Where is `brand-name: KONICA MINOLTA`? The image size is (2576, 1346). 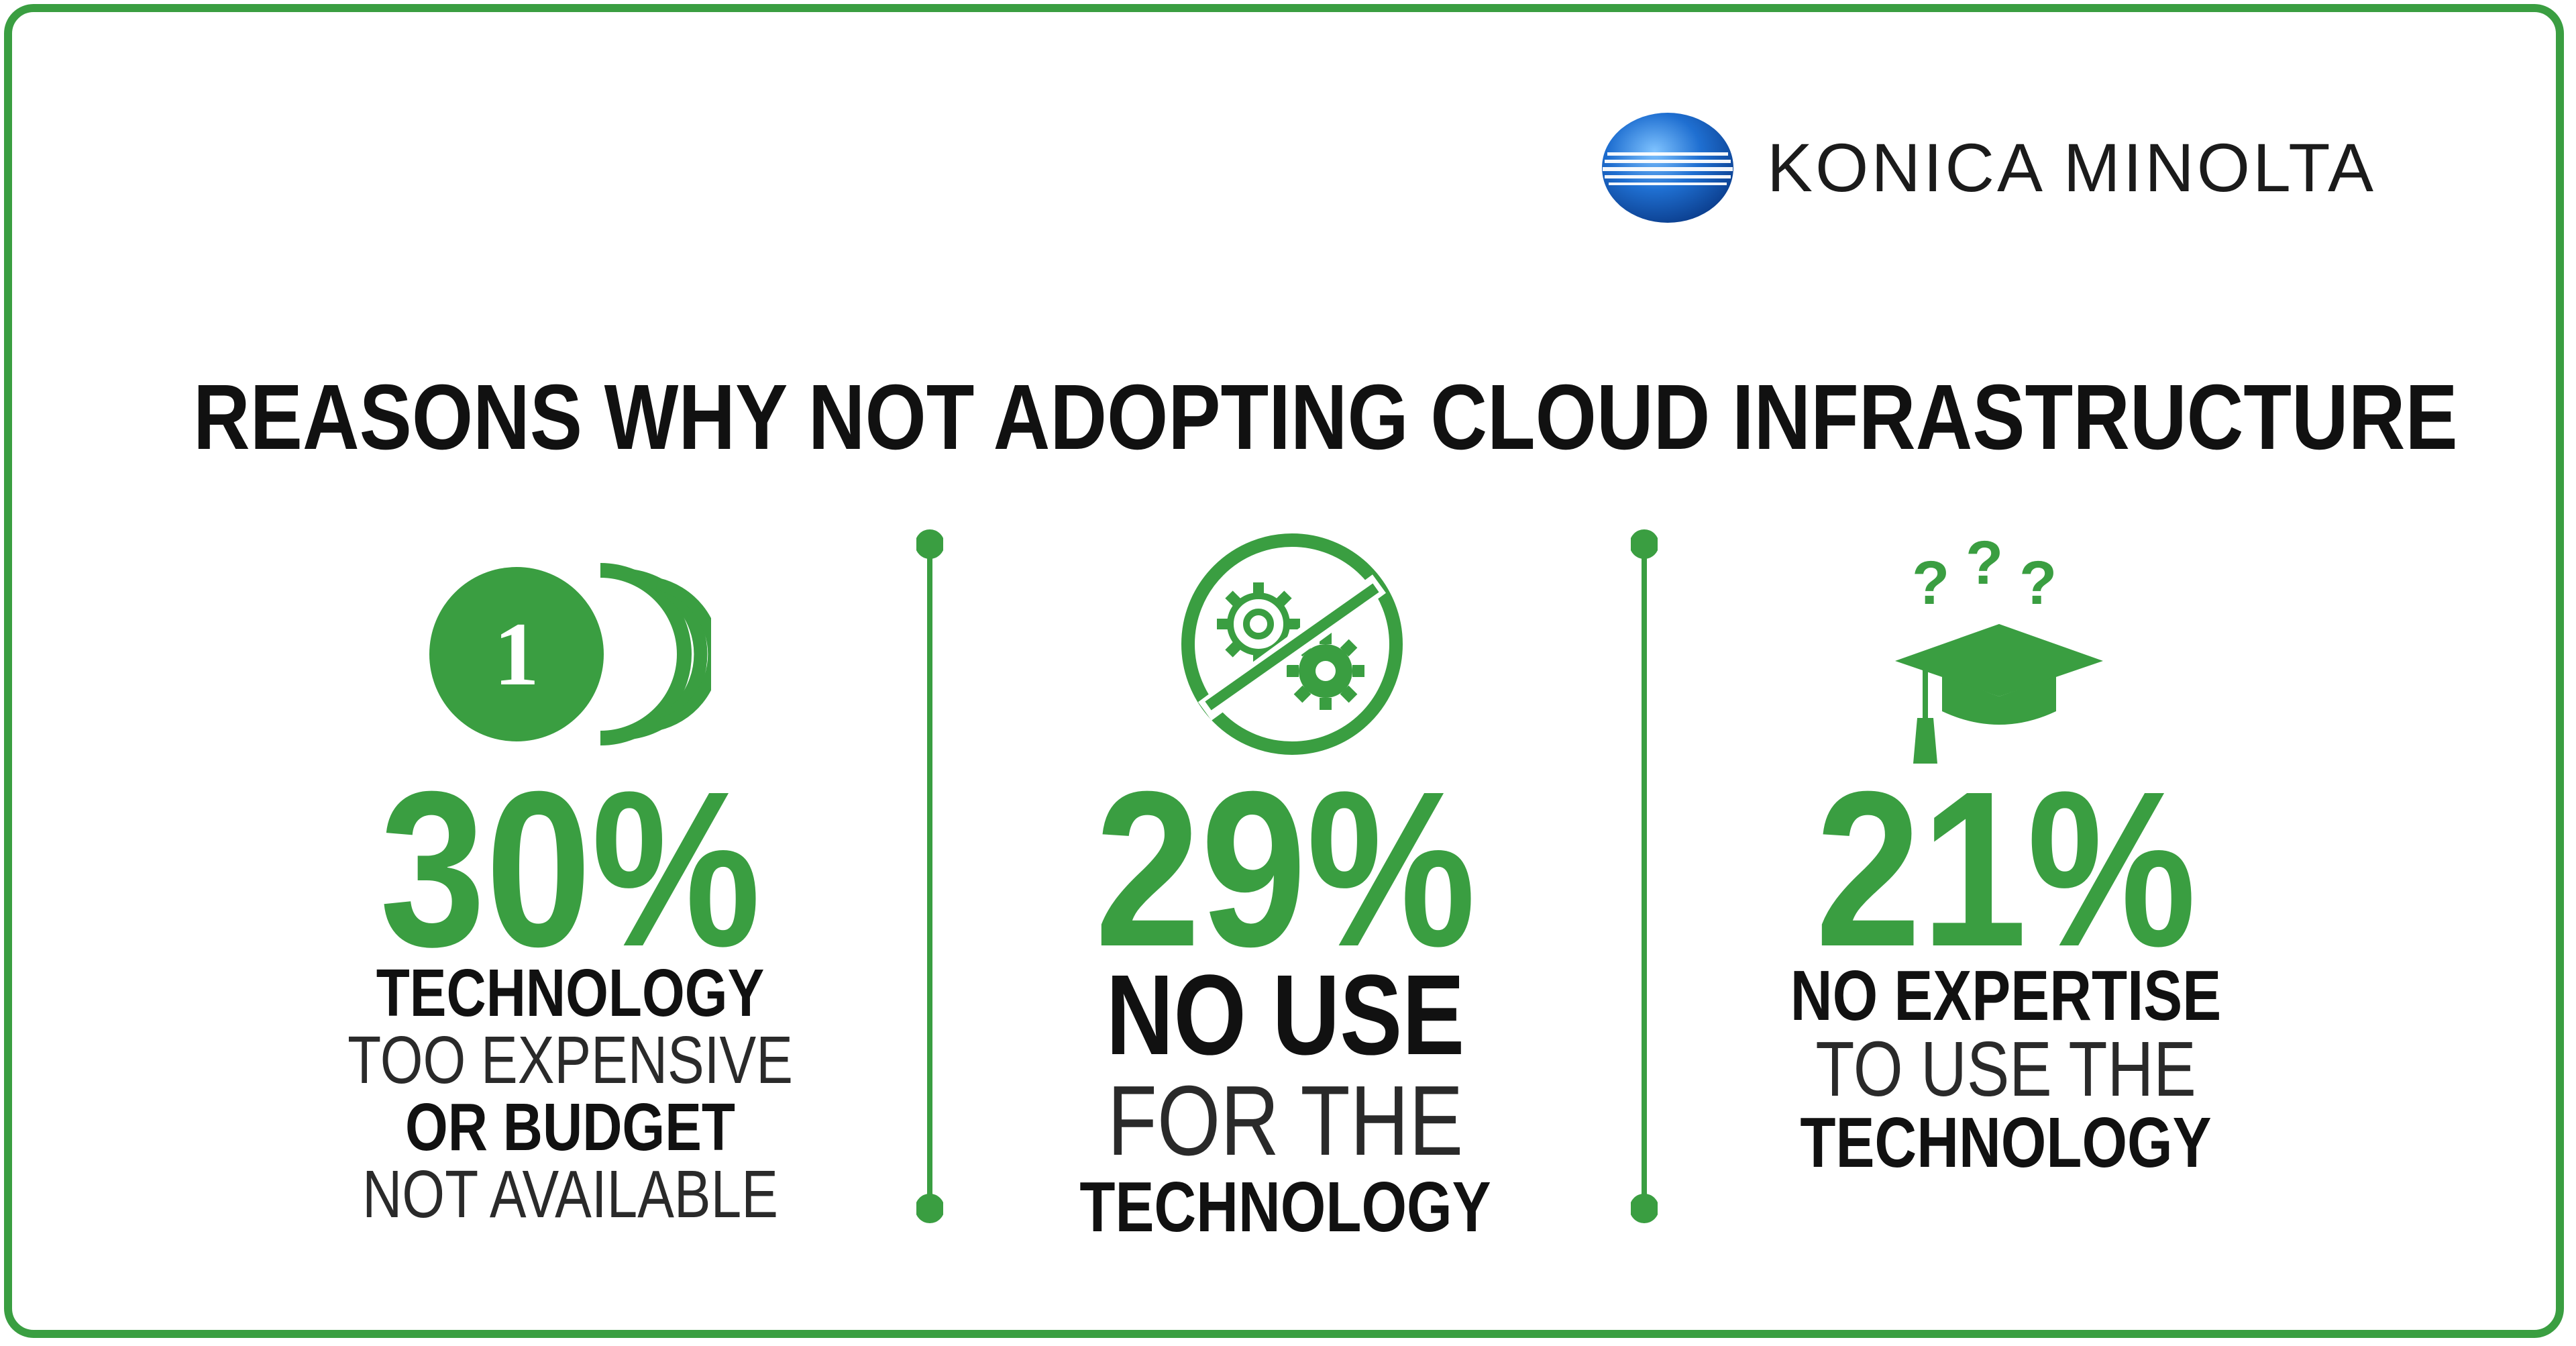
brand-name: KONICA MINOLTA is located at coordinates (2072, 168).